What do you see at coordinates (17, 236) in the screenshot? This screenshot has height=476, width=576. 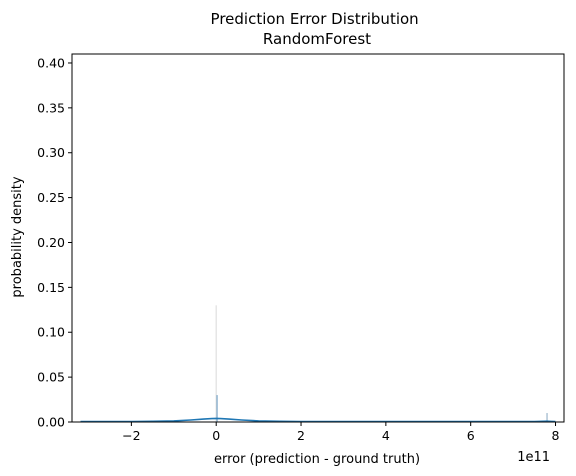 I see `y-axis-label: probability density` at bounding box center [17, 236].